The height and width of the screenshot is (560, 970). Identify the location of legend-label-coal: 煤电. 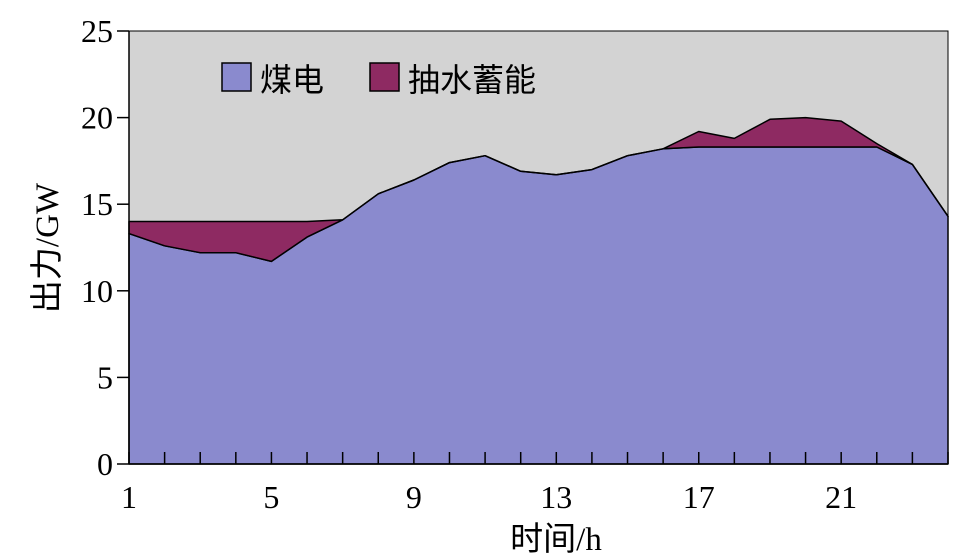
(292, 80).